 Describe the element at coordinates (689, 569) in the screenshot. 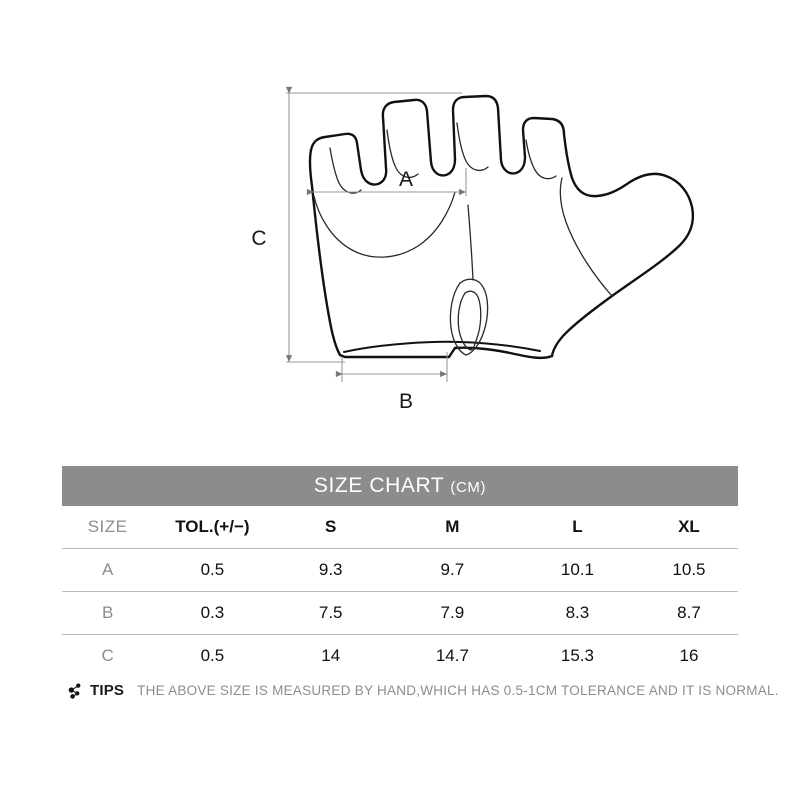

I see `cell-a-xl: 10.5` at that location.